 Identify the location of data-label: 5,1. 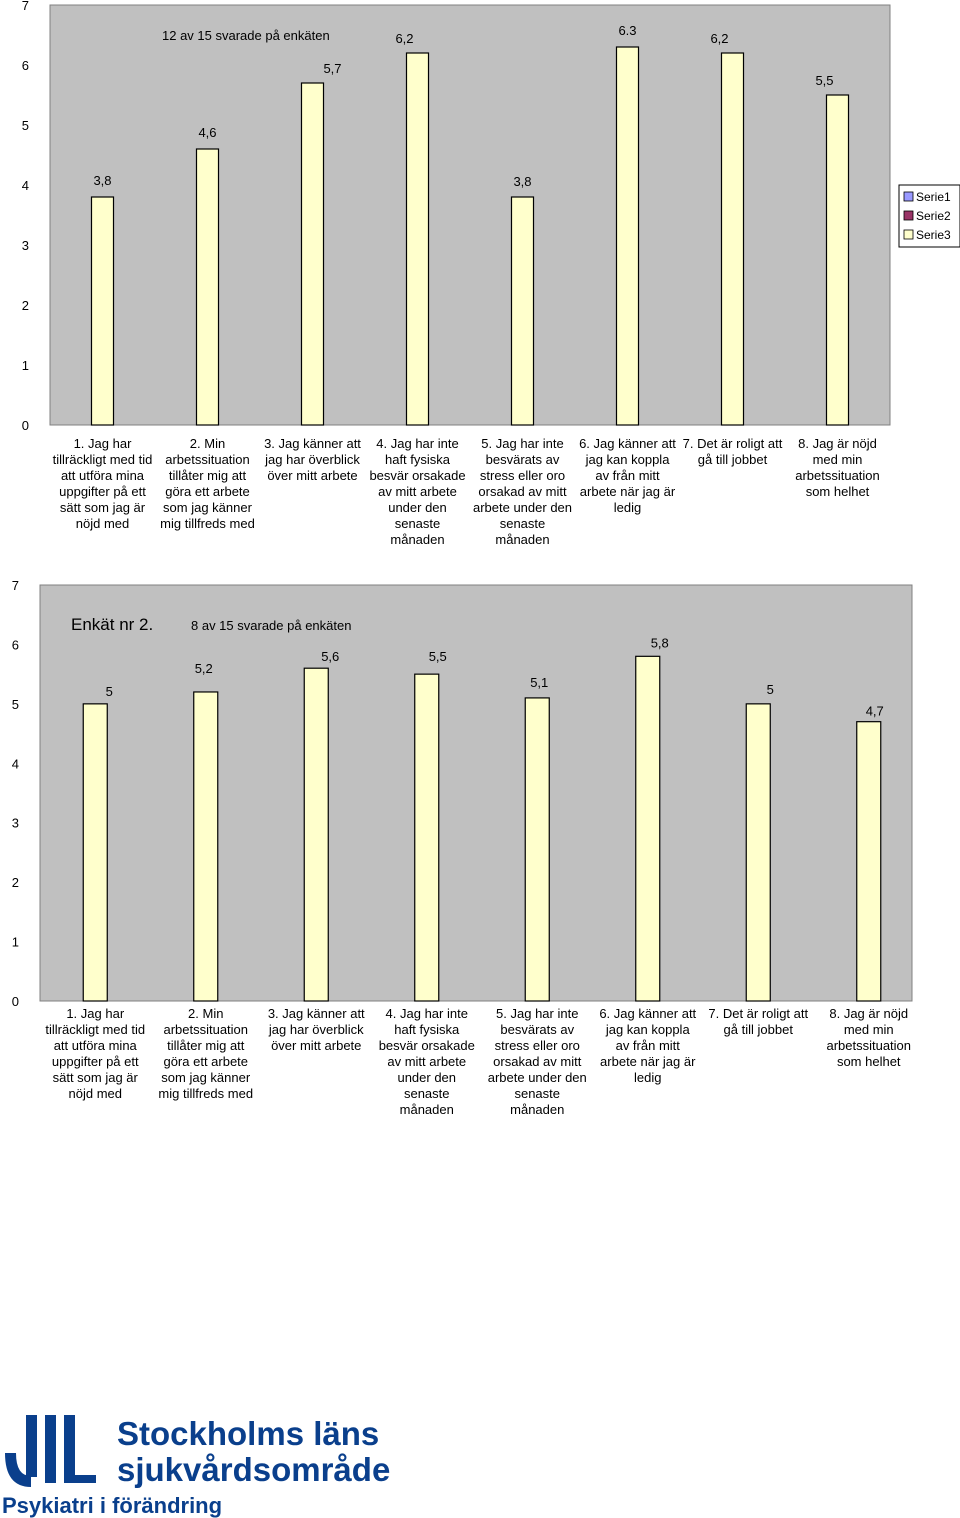
(539, 682).